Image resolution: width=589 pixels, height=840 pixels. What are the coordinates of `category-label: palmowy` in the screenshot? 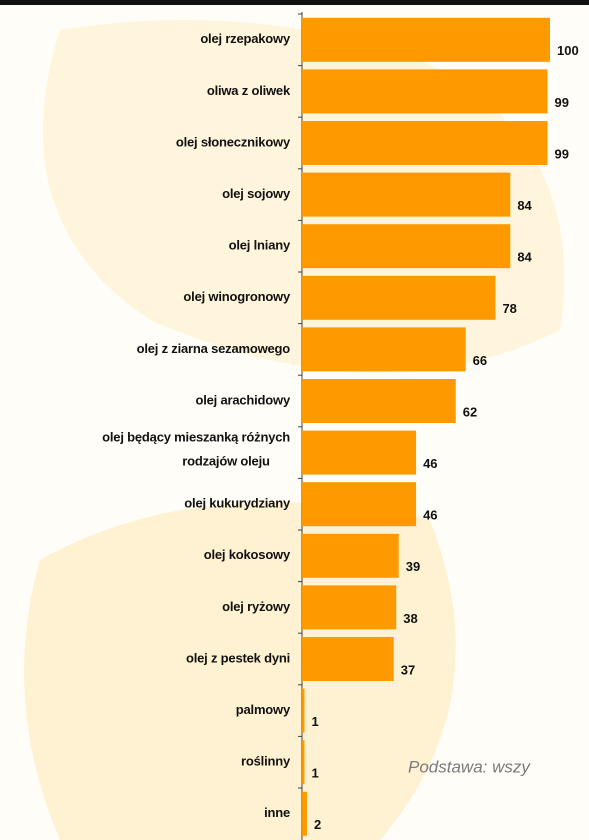 It's located at (263, 709).